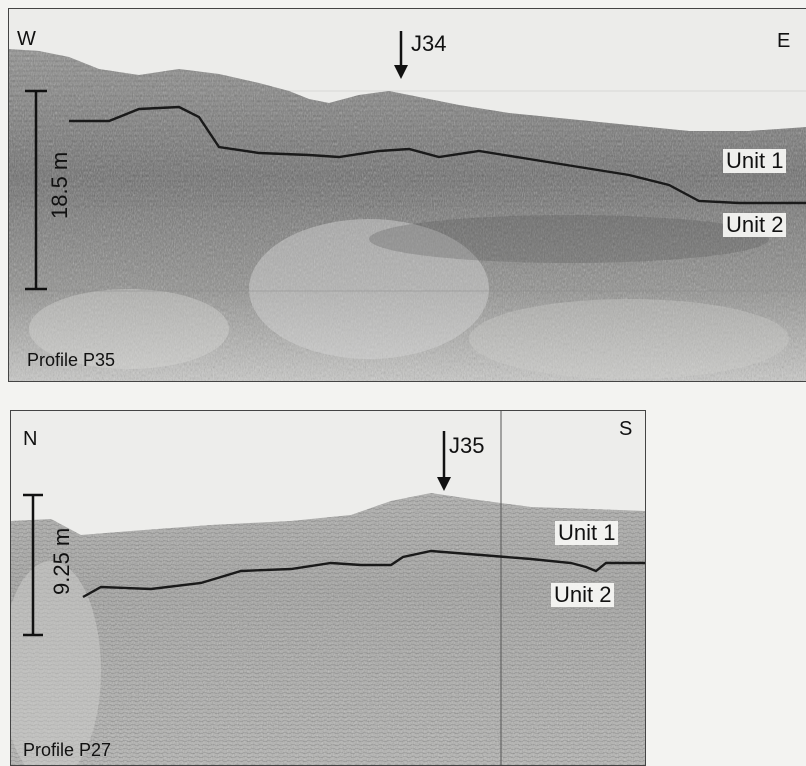 The width and height of the screenshot is (806, 766). I want to click on direction-west-label: W, so click(26, 39).